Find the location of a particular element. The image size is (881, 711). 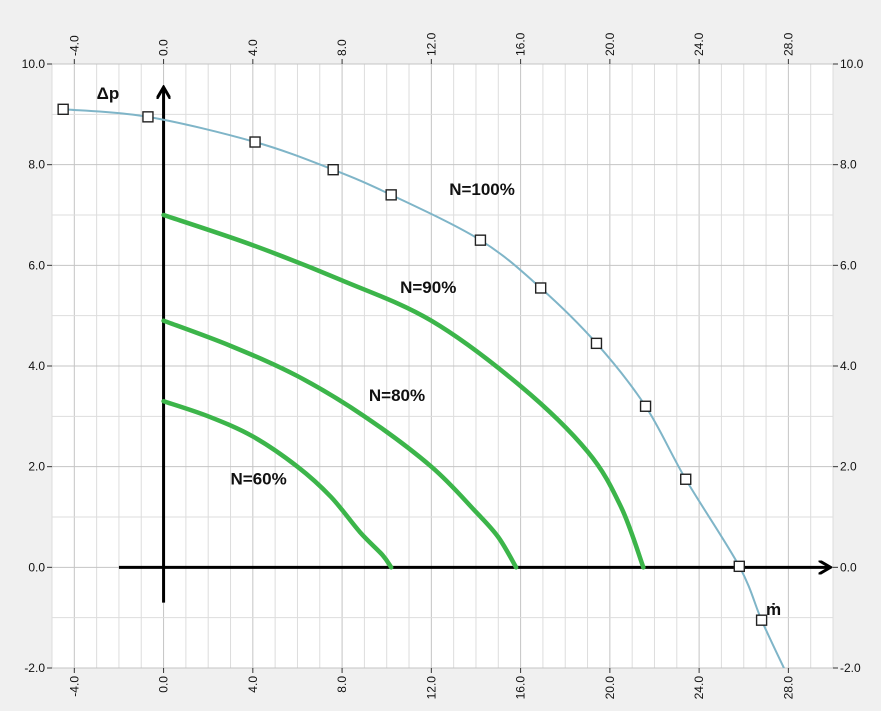

x-tick-label-top: 24.0 is located at coordinates (699, 44).